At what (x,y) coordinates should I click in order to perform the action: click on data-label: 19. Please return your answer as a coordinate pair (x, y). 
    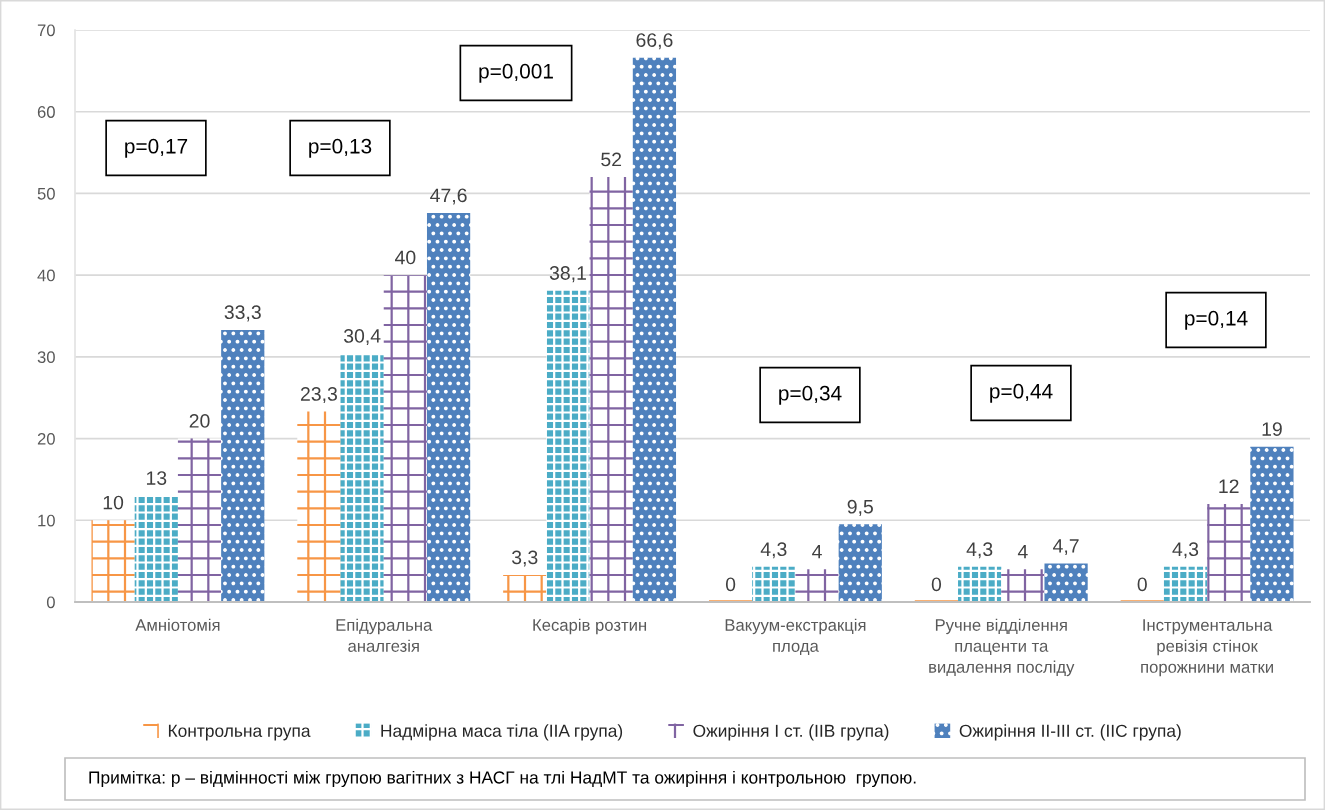
    Looking at the image, I should click on (1272, 429).